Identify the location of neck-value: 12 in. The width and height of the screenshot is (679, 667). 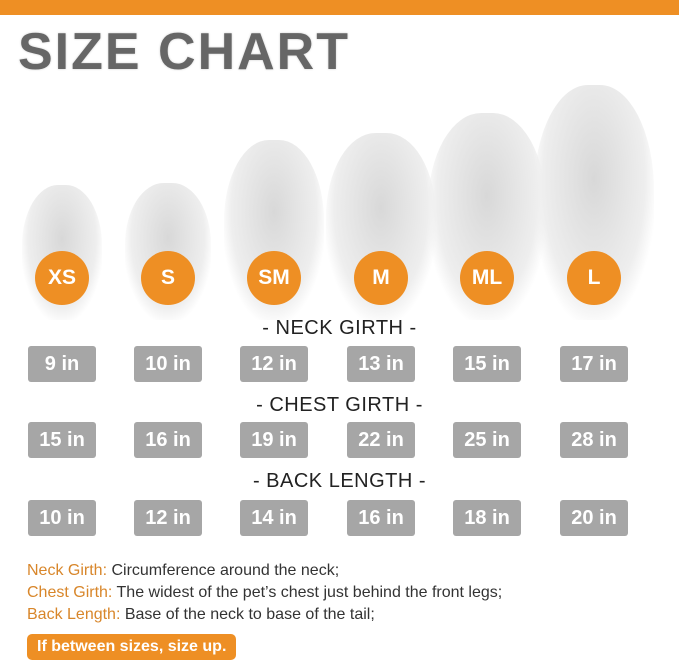
(274, 364).